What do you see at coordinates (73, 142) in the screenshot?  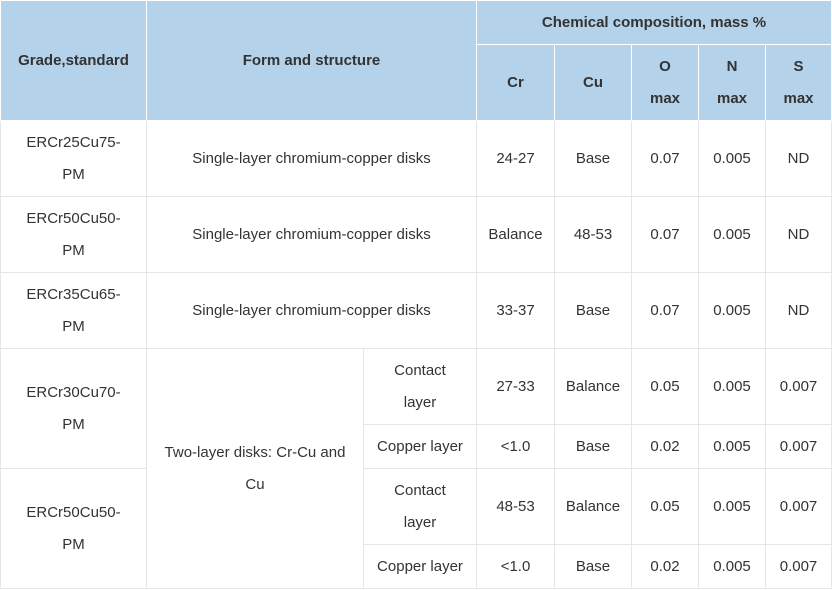 I see `grade-text: ERCr25Cu75-` at bounding box center [73, 142].